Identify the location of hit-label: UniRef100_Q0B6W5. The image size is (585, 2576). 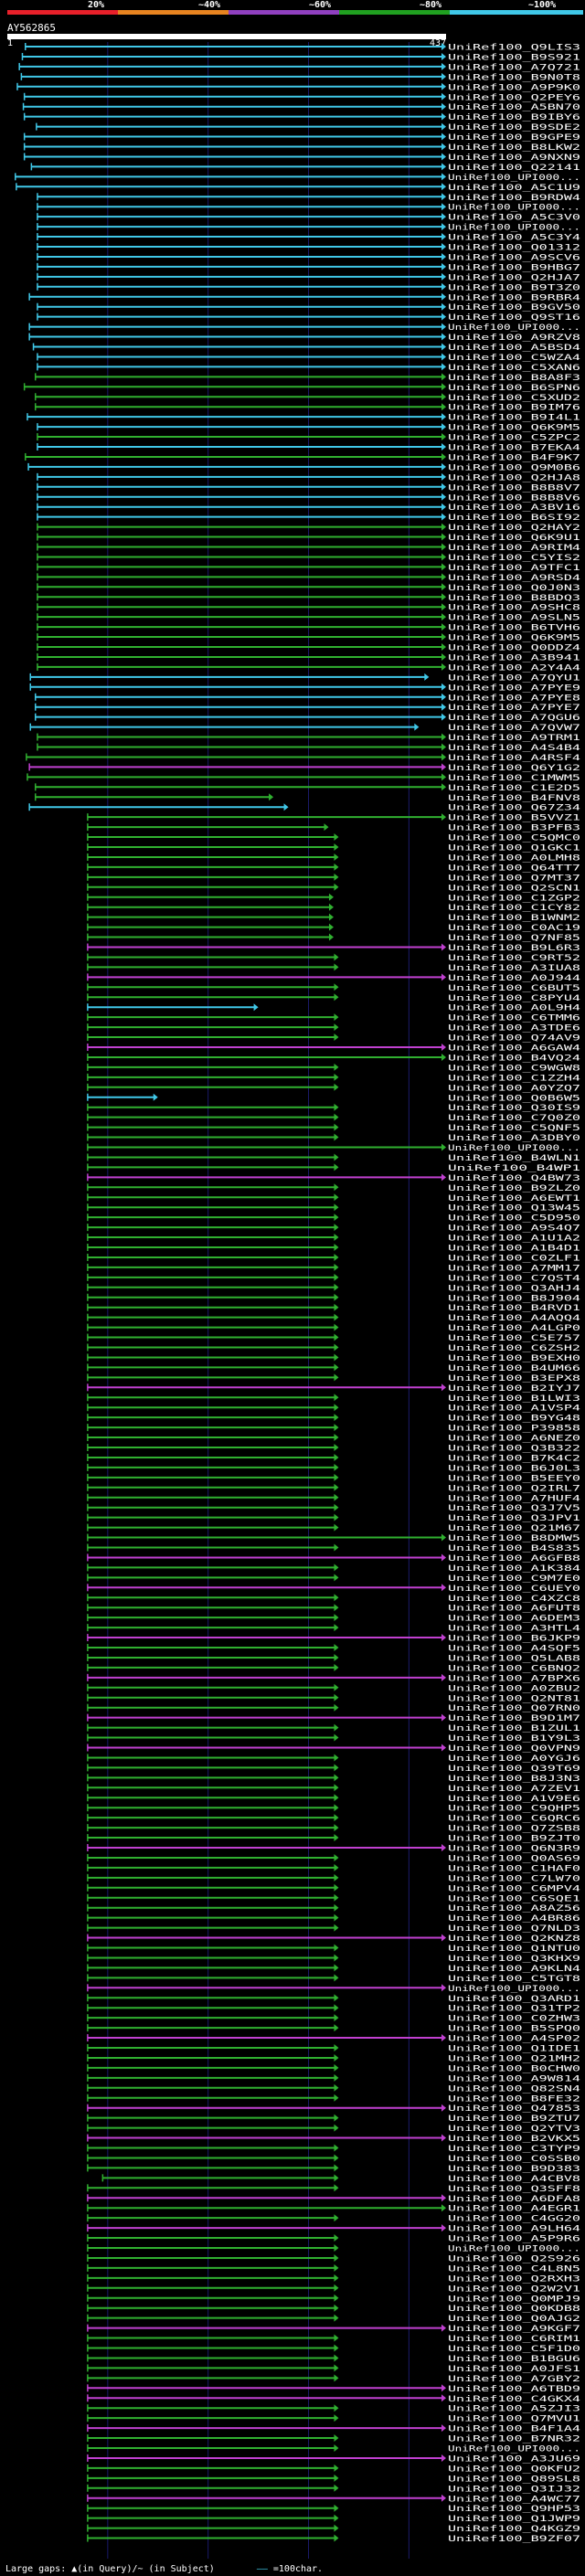
(514, 1098).